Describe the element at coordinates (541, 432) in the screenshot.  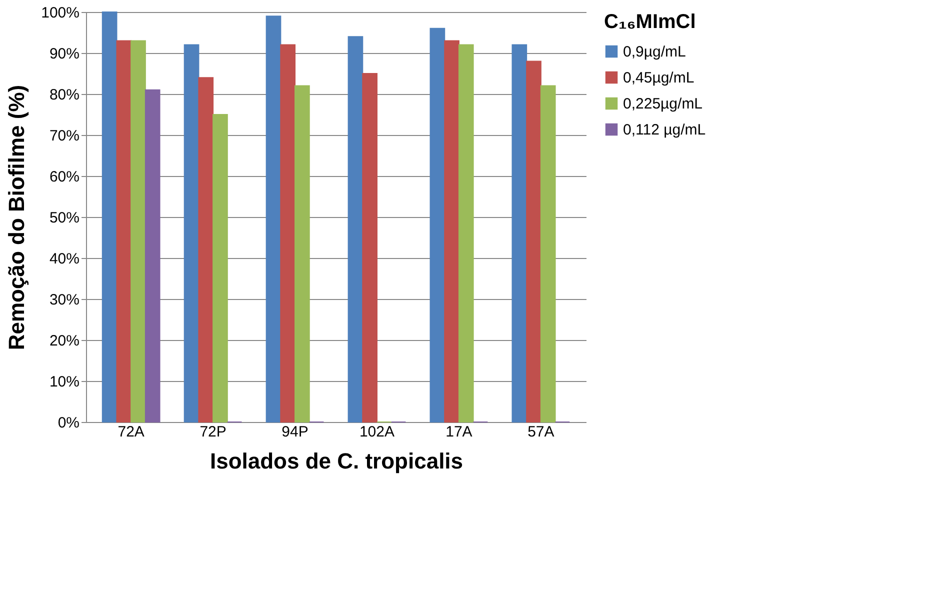
I see `x-tick-label: 57A` at that location.